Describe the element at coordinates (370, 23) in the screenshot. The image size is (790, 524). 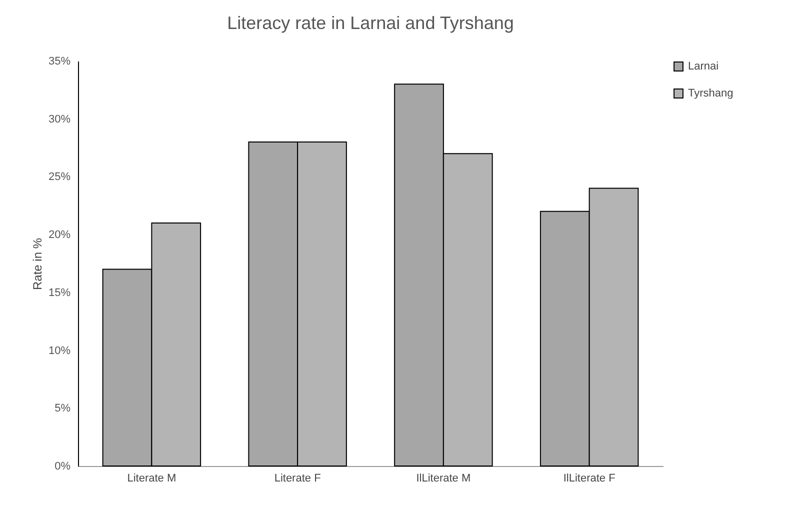
I see `chart-title: Literacy rate in Larnai and Tyrshang` at that location.